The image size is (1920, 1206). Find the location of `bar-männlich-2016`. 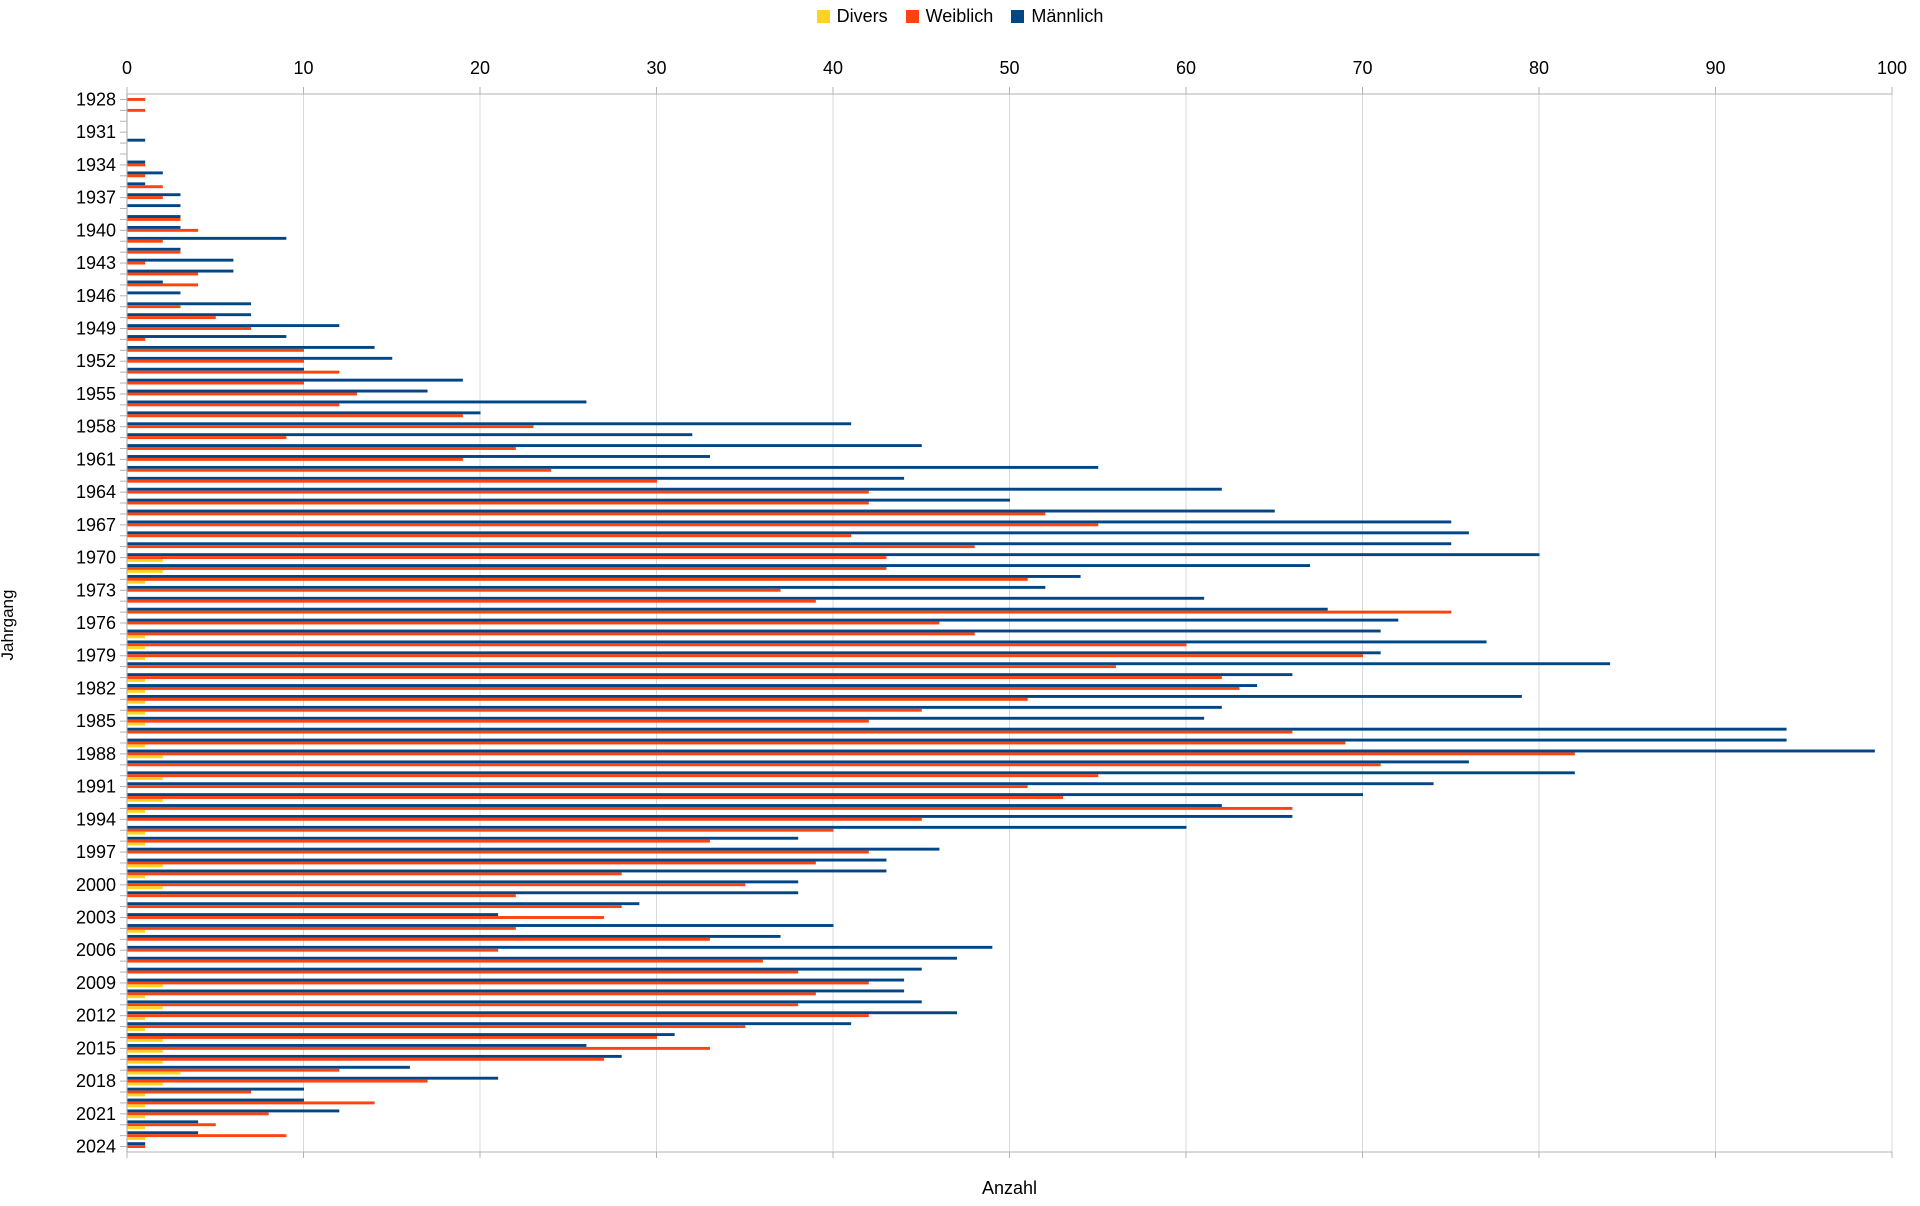

bar-männlich-2016 is located at coordinates (374, 1056).